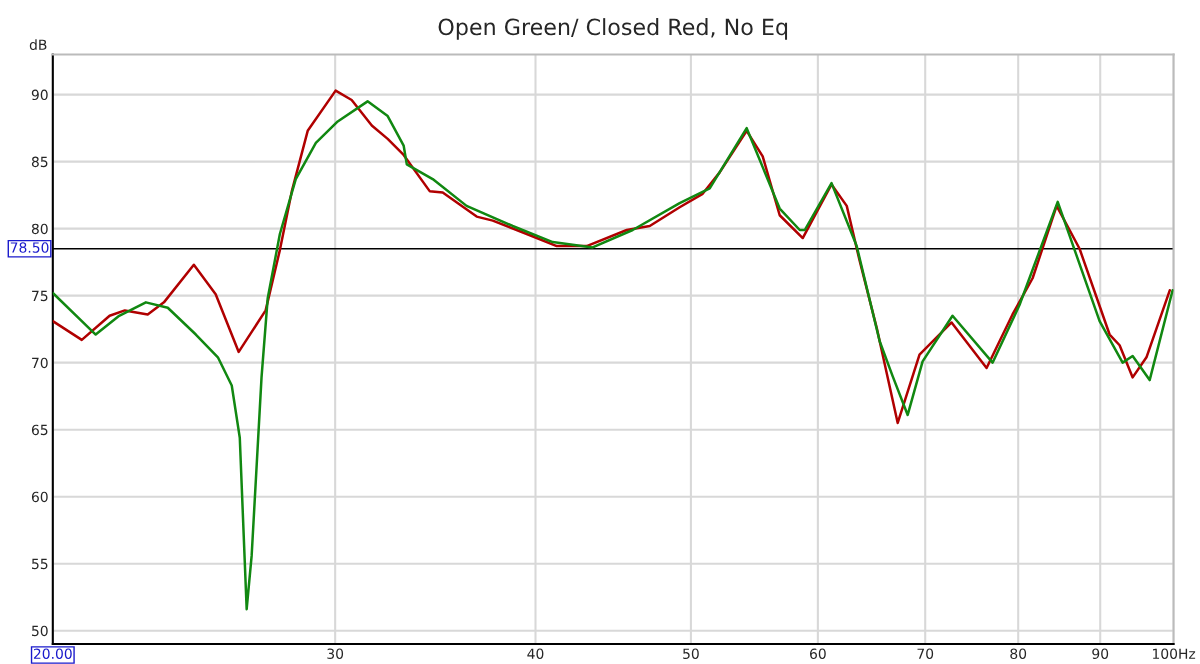  What do you see at coordinates (1100, 653) in the screenshot?
I see `x-tick-label: 90` at bounding box center [1100, 653].